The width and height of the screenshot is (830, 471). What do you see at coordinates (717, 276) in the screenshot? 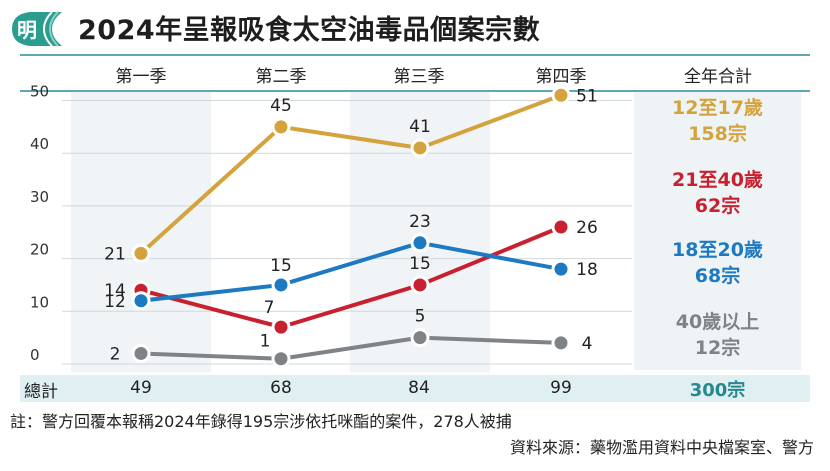
I see `legend-series-total: 68宗` at bounding box center [717, 276].